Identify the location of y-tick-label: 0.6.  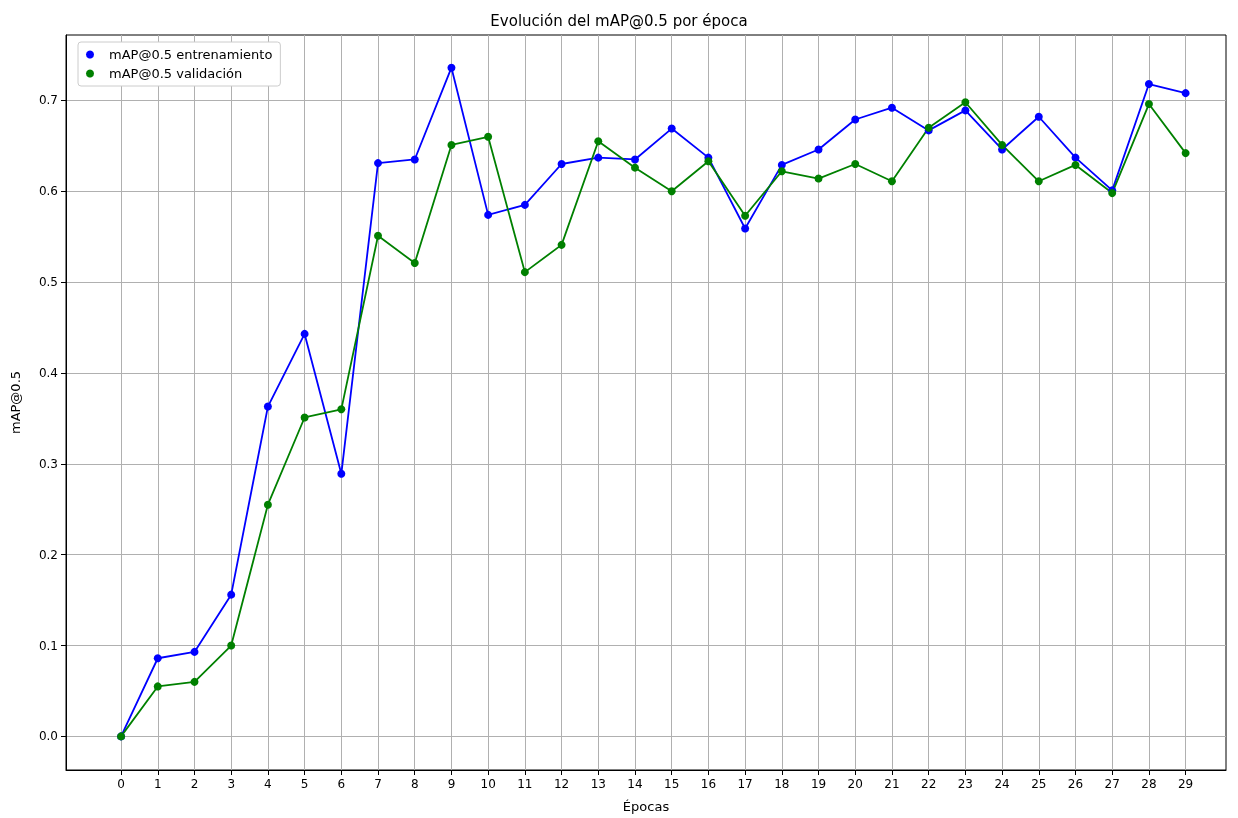
(48, 191).